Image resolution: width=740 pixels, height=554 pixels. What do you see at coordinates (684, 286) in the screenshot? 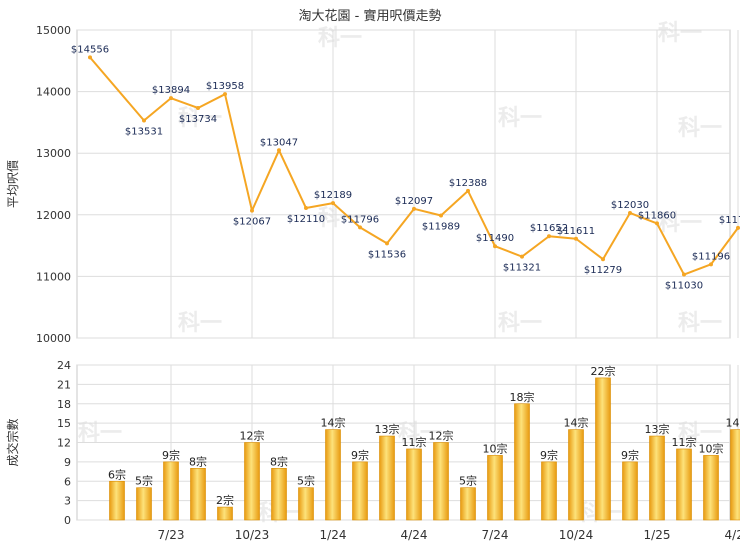
I see `price-data-label: $11030` at bounding box center [684, 286].